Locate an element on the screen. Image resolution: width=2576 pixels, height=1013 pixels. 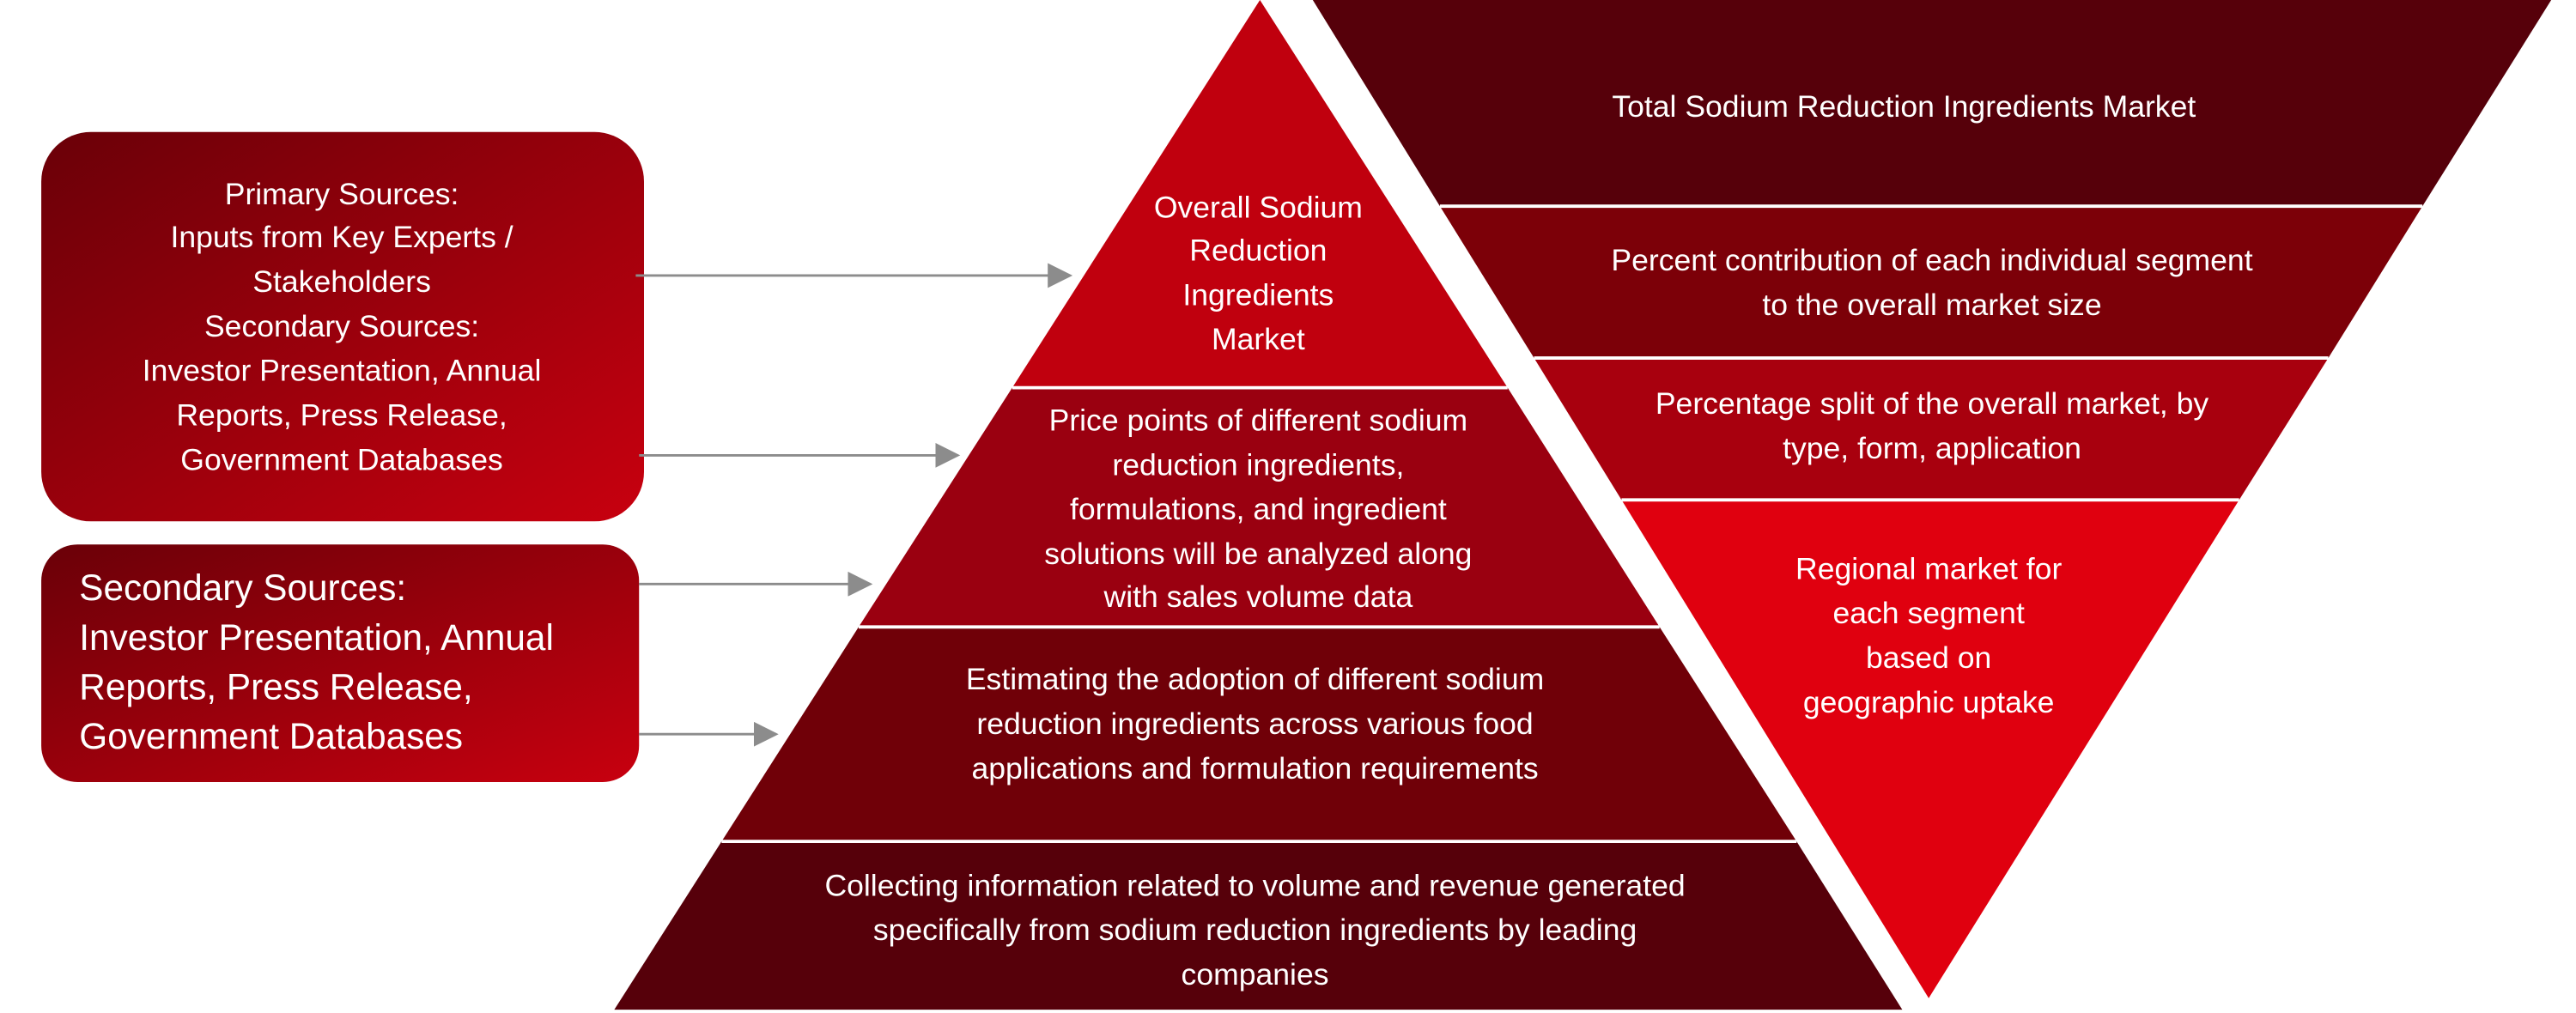
text-line: Overall Sodium is located at coordinates (1258, 207).